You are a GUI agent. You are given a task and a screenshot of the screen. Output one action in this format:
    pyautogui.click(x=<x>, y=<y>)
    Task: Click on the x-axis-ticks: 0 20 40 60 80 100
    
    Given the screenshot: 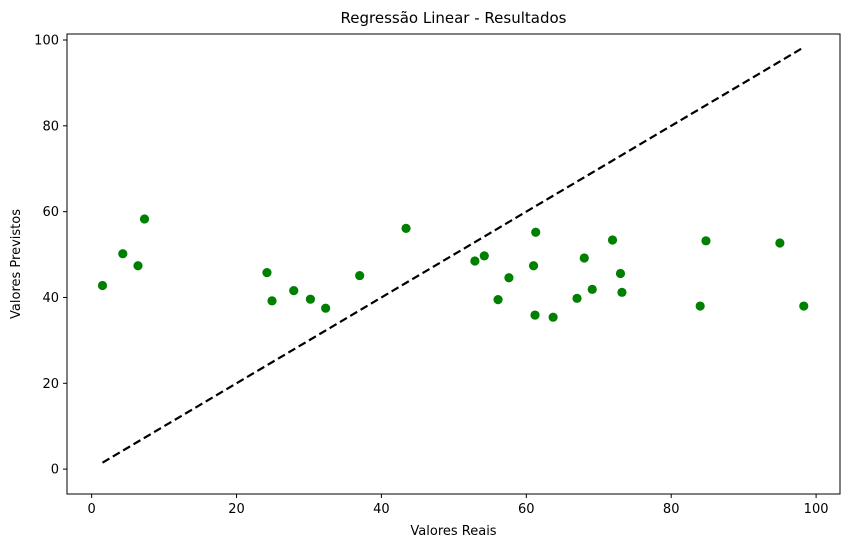 What is the action you would take?
    pyautogui.click(x=458, y=505)
    